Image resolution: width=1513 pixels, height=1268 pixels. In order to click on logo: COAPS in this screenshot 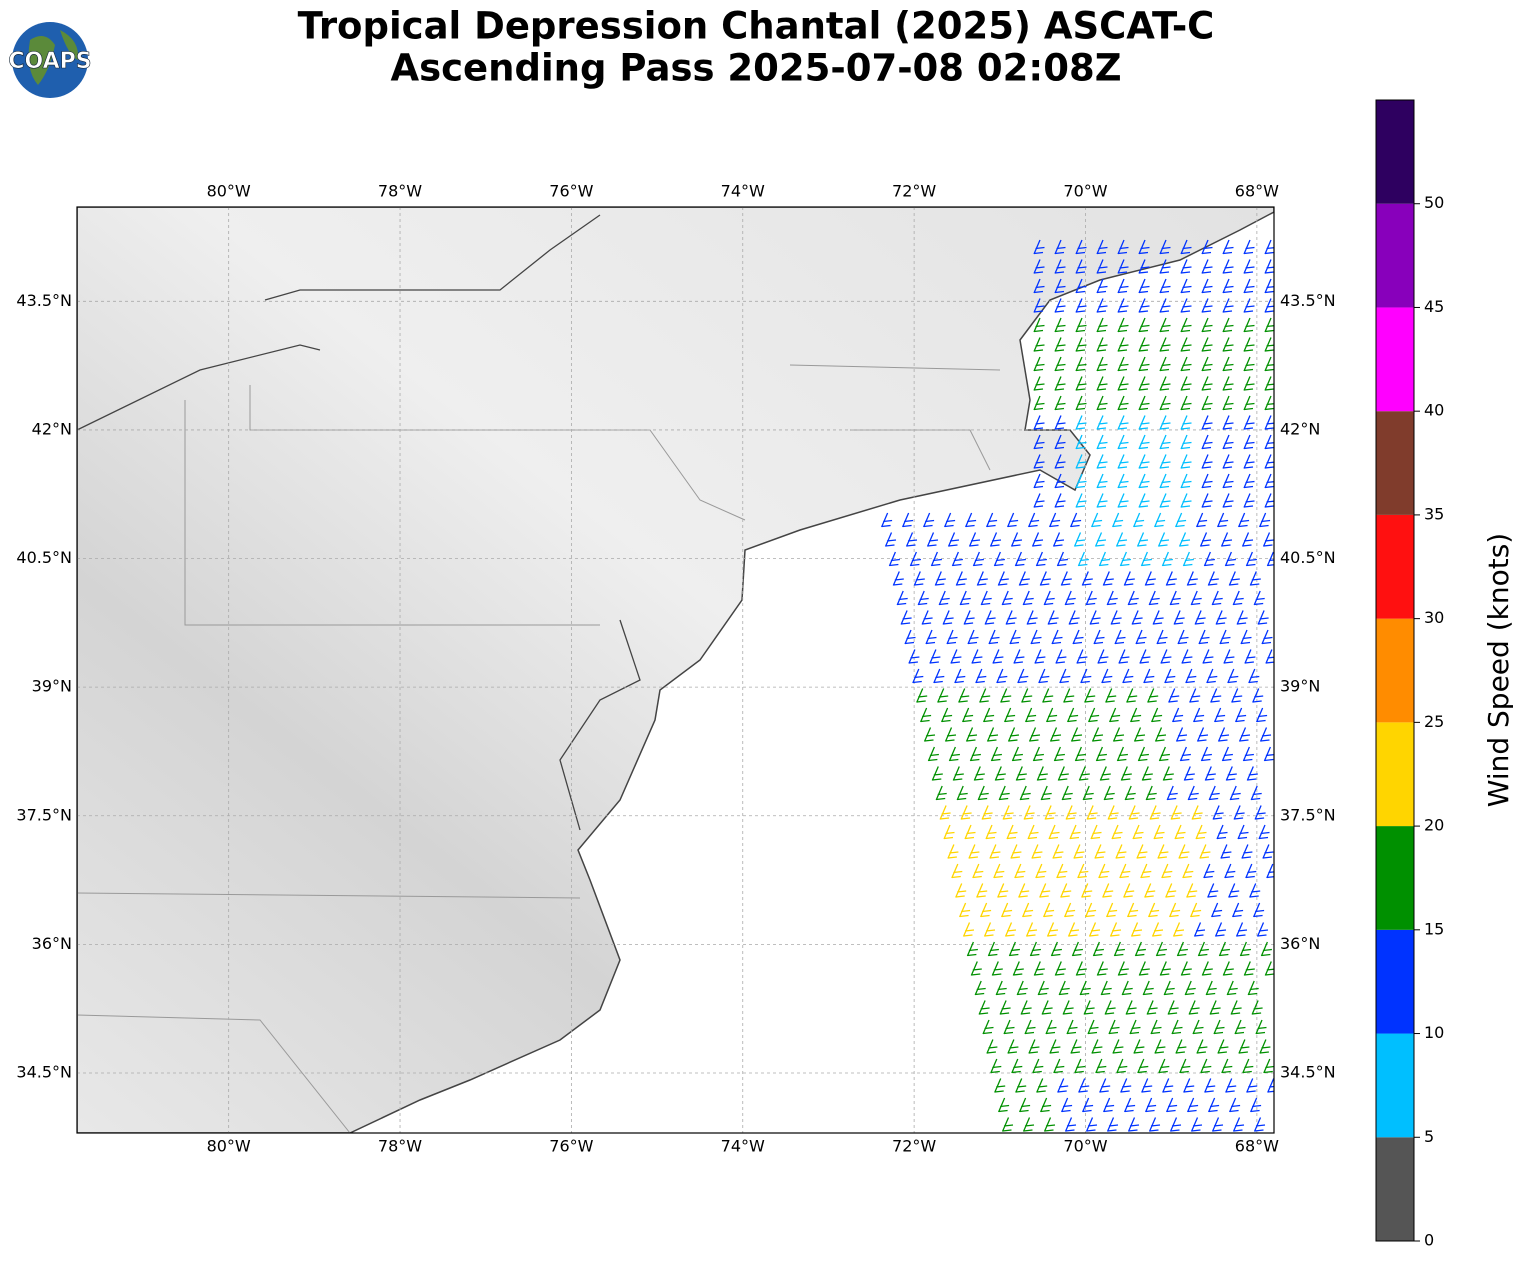, I will do `click(50, 60)`.